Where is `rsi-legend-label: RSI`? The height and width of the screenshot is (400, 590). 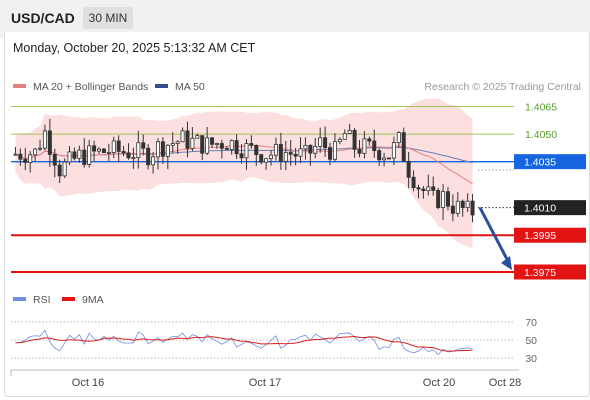
rsi-legend-label: RSI is located at coordinates (42, 300).